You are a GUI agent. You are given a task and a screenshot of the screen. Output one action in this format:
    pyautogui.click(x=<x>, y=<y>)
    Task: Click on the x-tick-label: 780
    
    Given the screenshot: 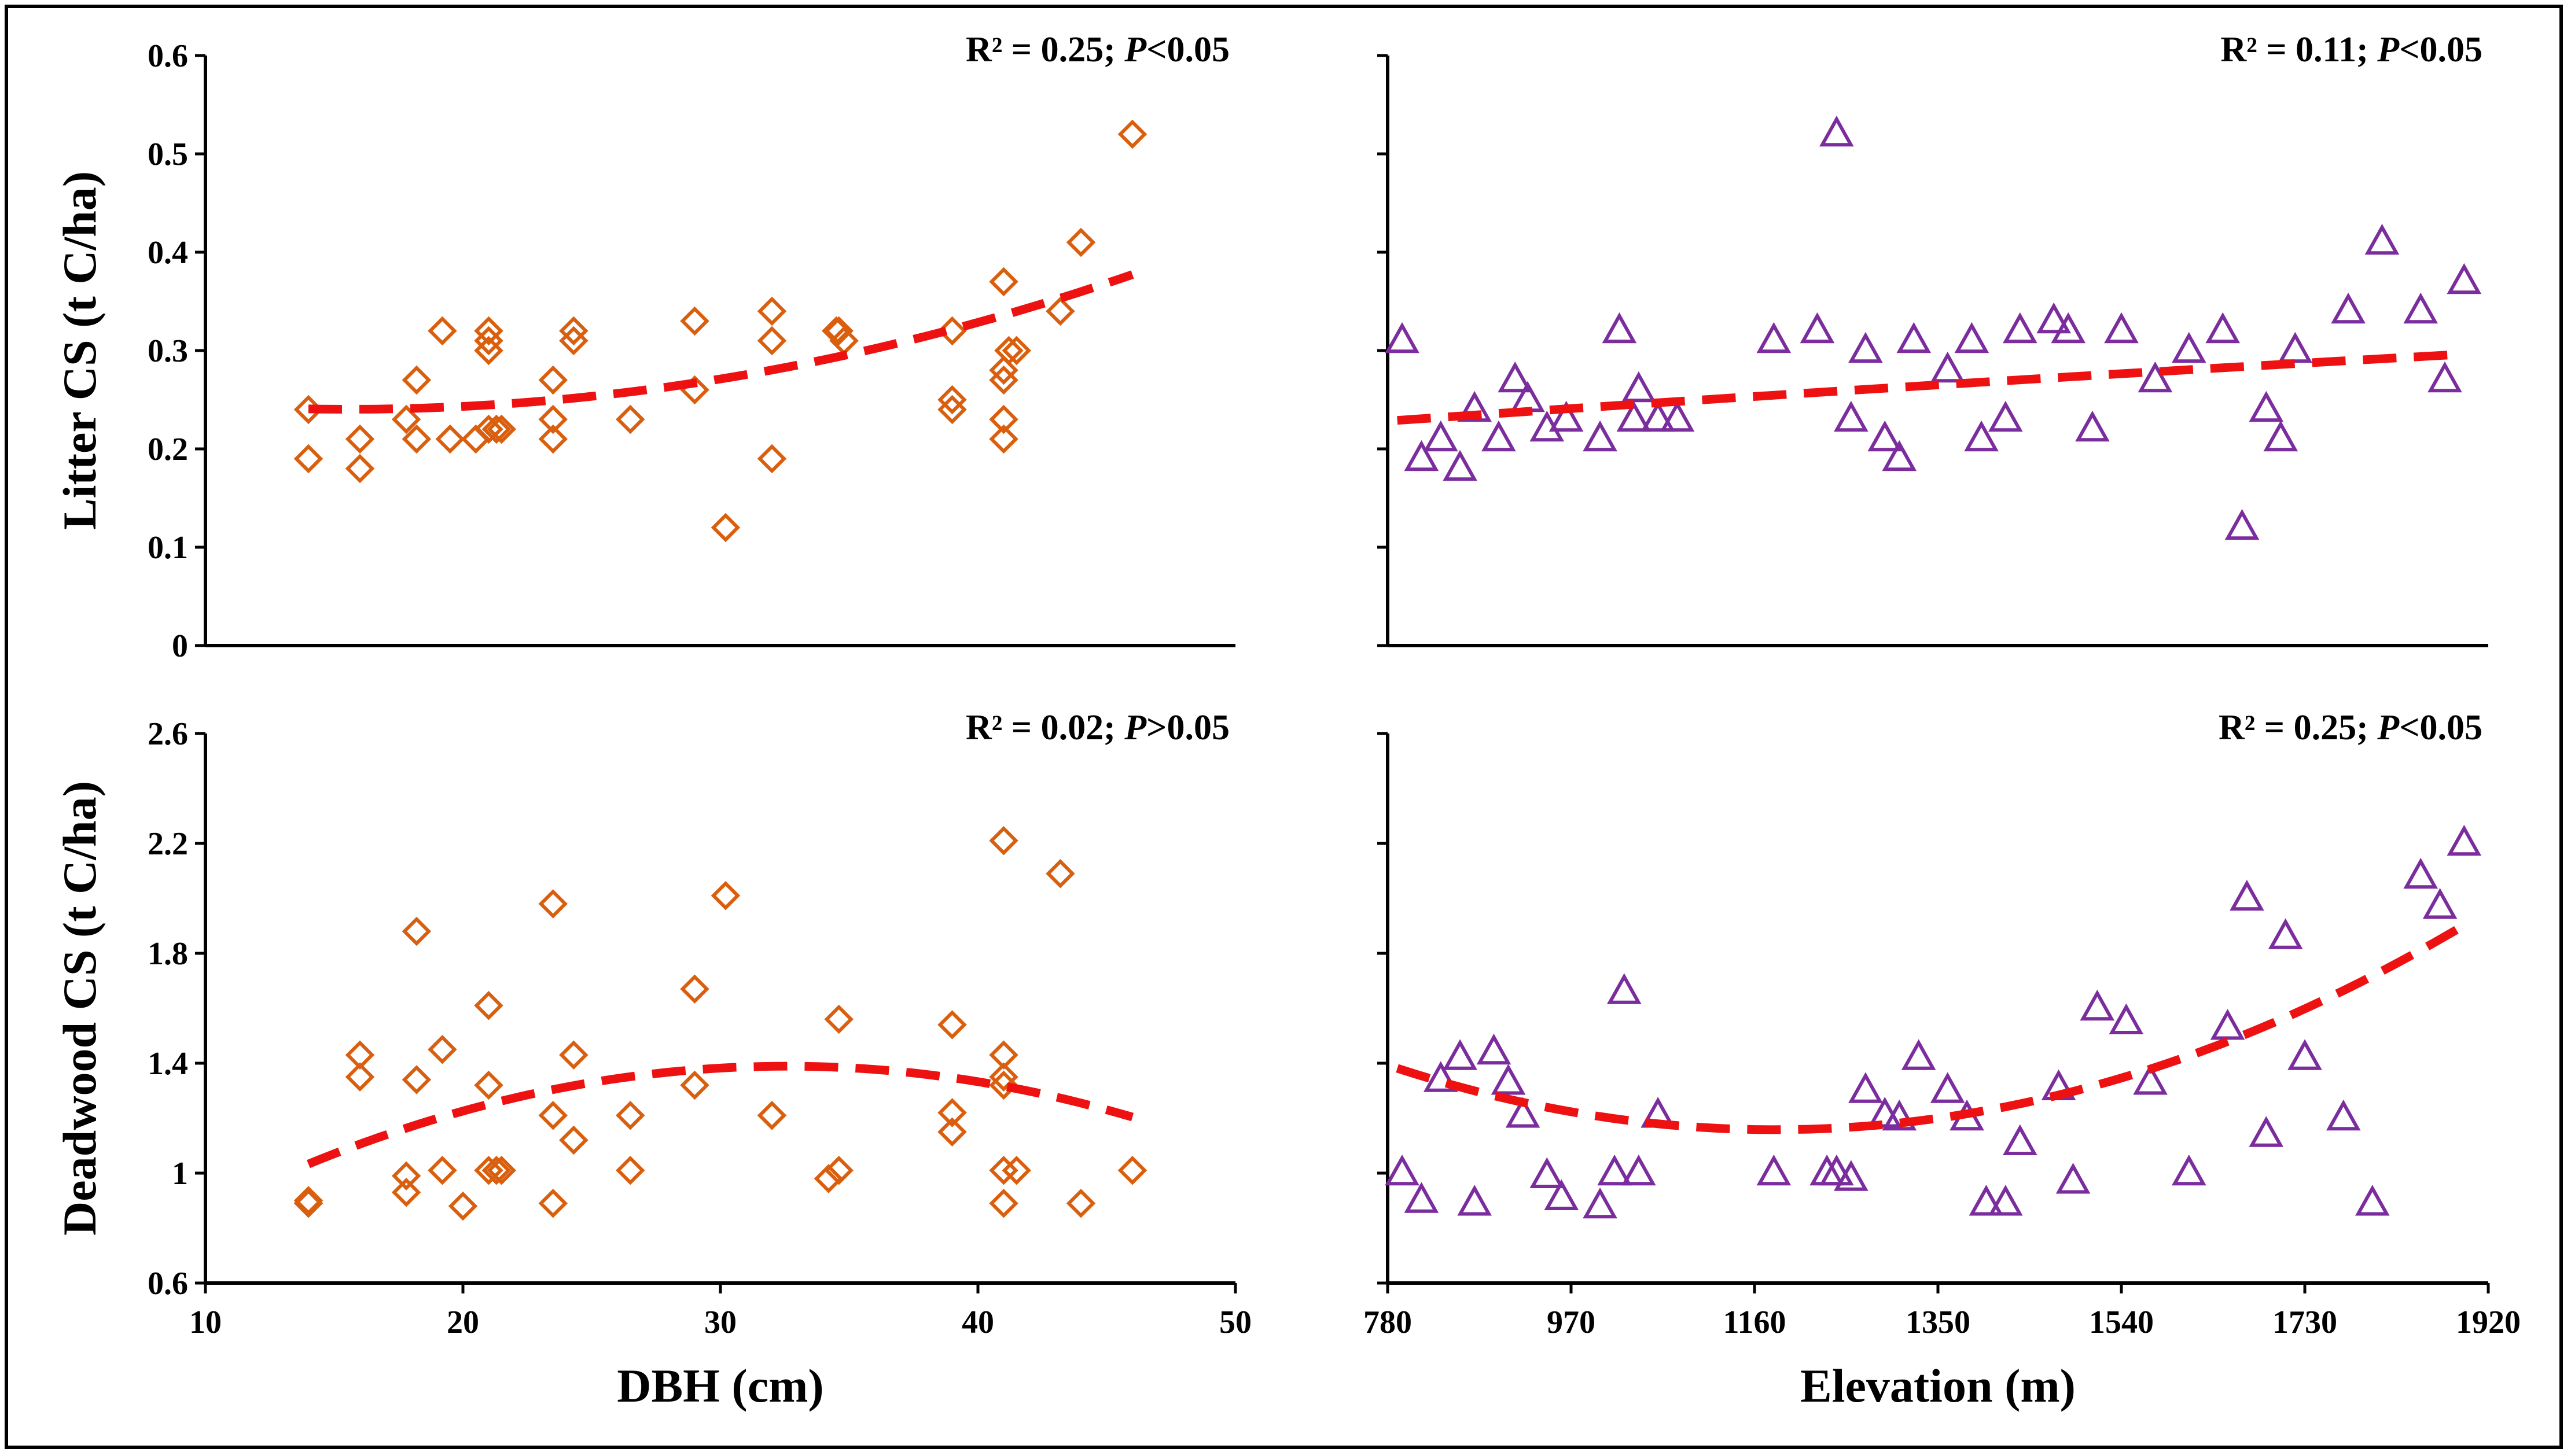 What is the action you would take?
    pyautogui.click(x=1387, y=1322)
    